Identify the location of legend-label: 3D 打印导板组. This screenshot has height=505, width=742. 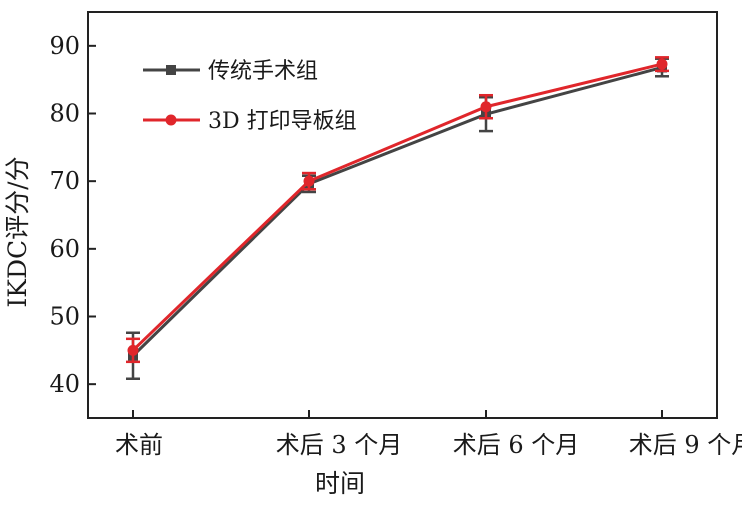
(282, 121).